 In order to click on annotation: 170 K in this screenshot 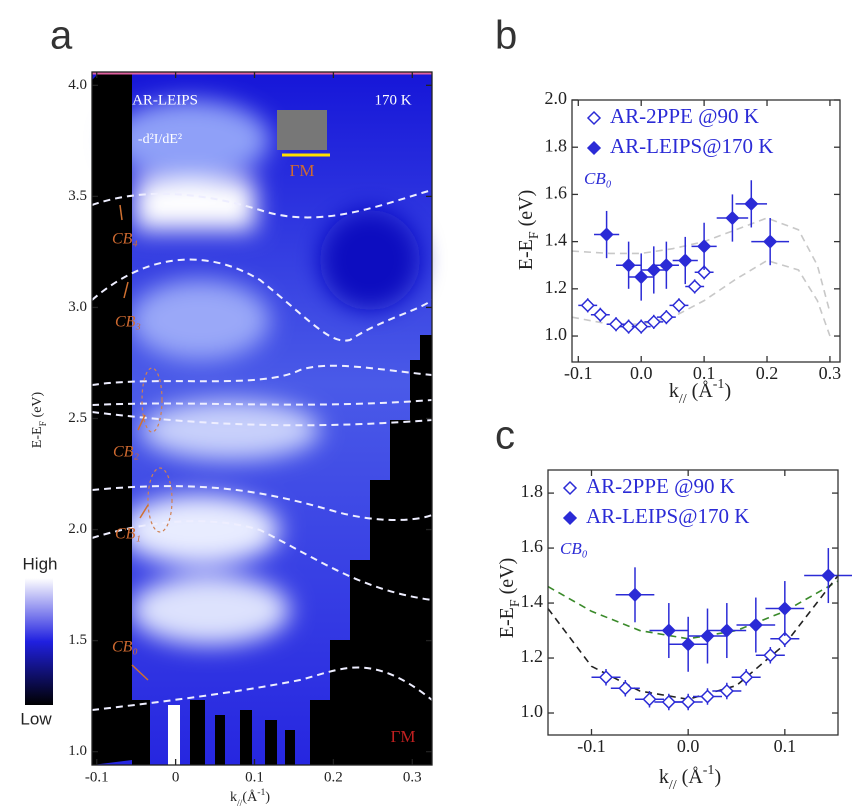, I will do `click(392, 100)`.